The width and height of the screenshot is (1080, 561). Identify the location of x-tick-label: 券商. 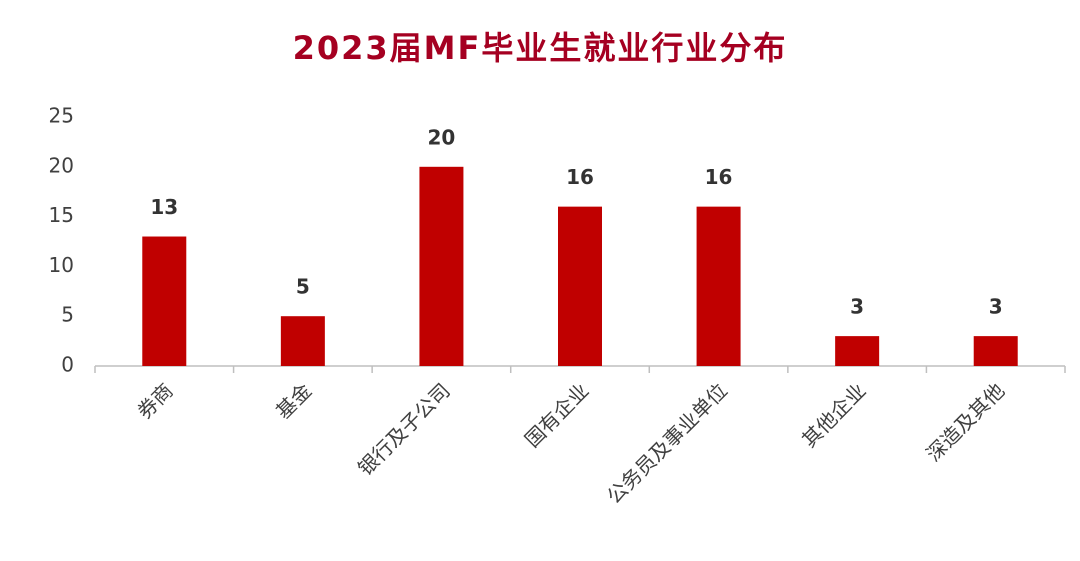
(154, 400).